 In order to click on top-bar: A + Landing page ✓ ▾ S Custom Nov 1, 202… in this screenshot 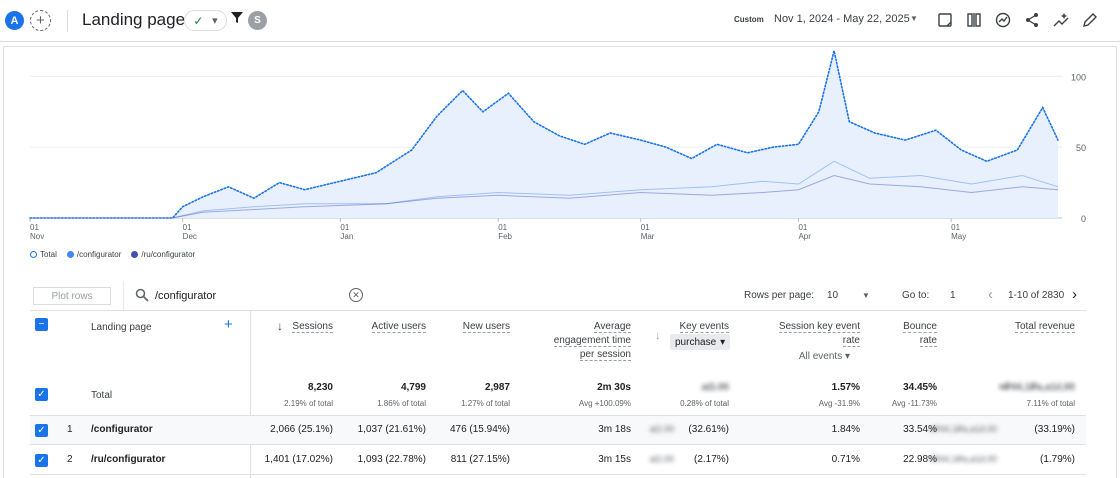, I will do `click(560, 21)`.